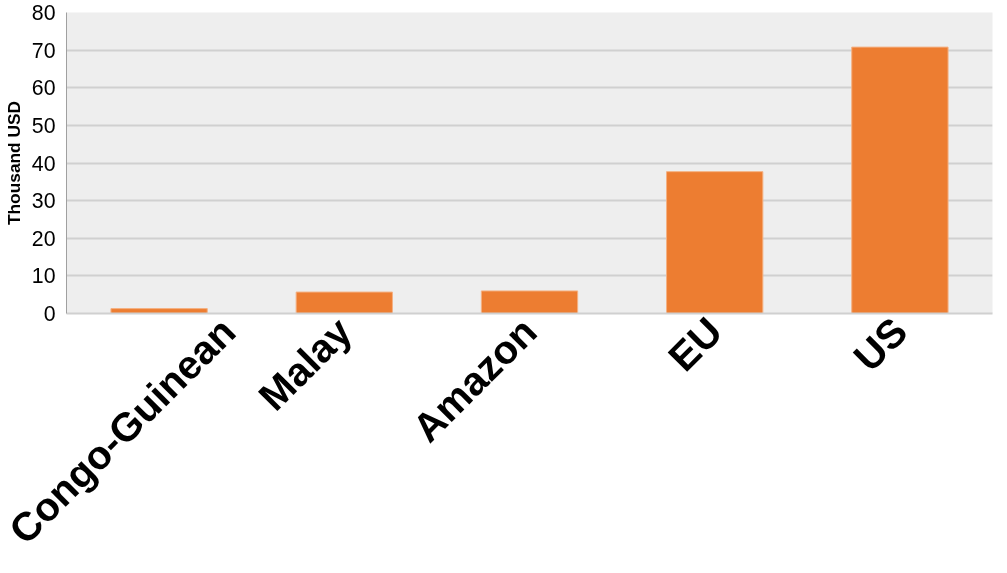 The image size is (1007, 573). Describe the element at coordinates (43, 276) in the screenshot. I see `y-tick-label: 10` at that location.